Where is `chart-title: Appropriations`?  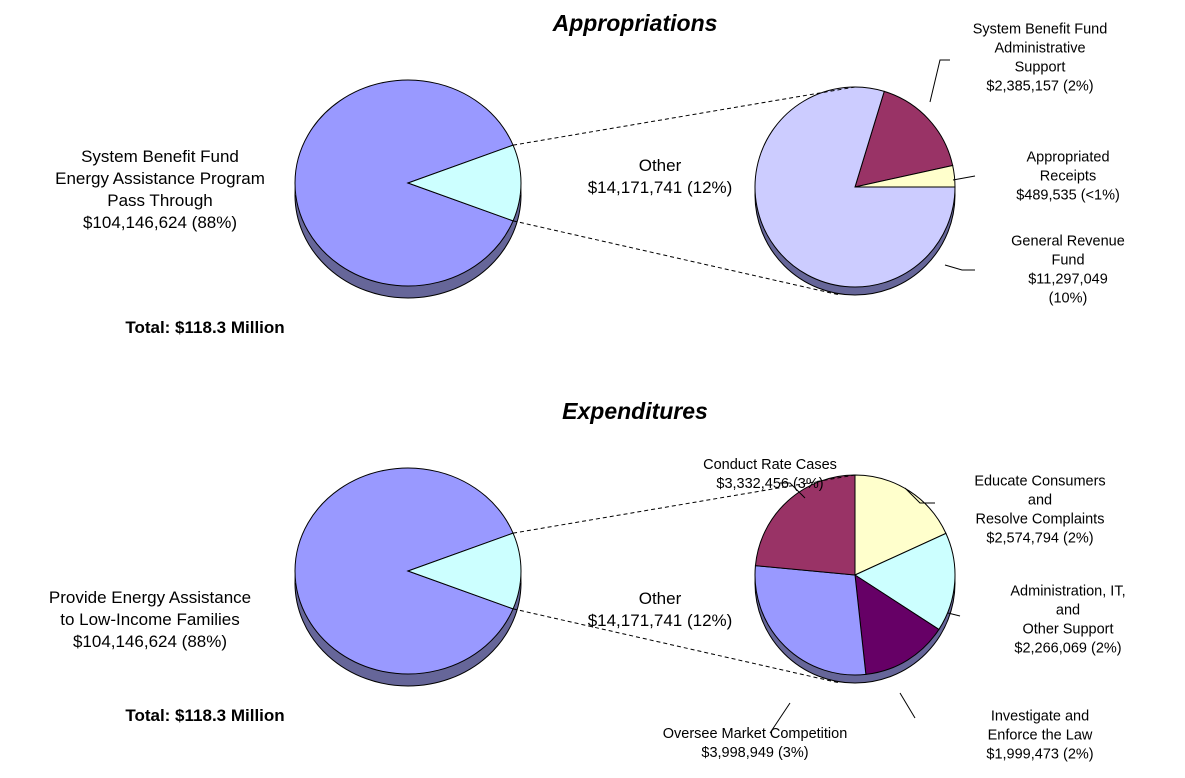
chart-title: Appropriations is located at coordinates (635, 23).